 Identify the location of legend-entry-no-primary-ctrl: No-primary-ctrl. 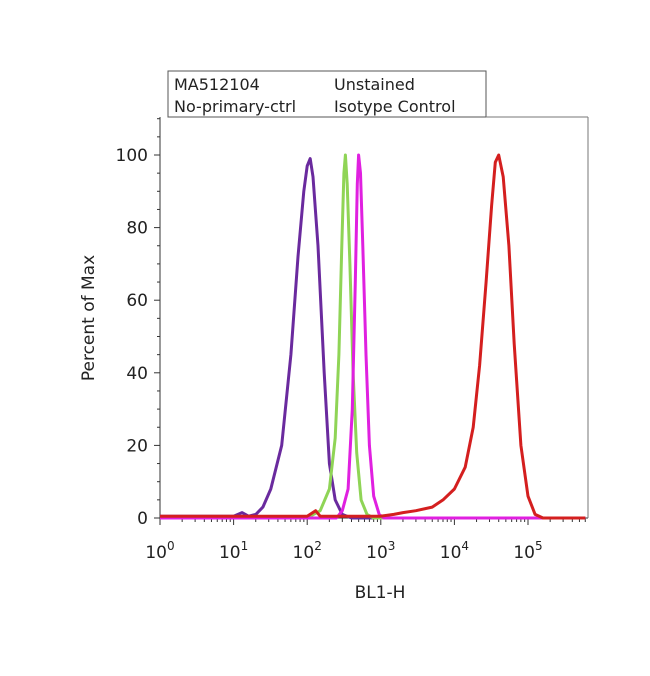
(235, 106).